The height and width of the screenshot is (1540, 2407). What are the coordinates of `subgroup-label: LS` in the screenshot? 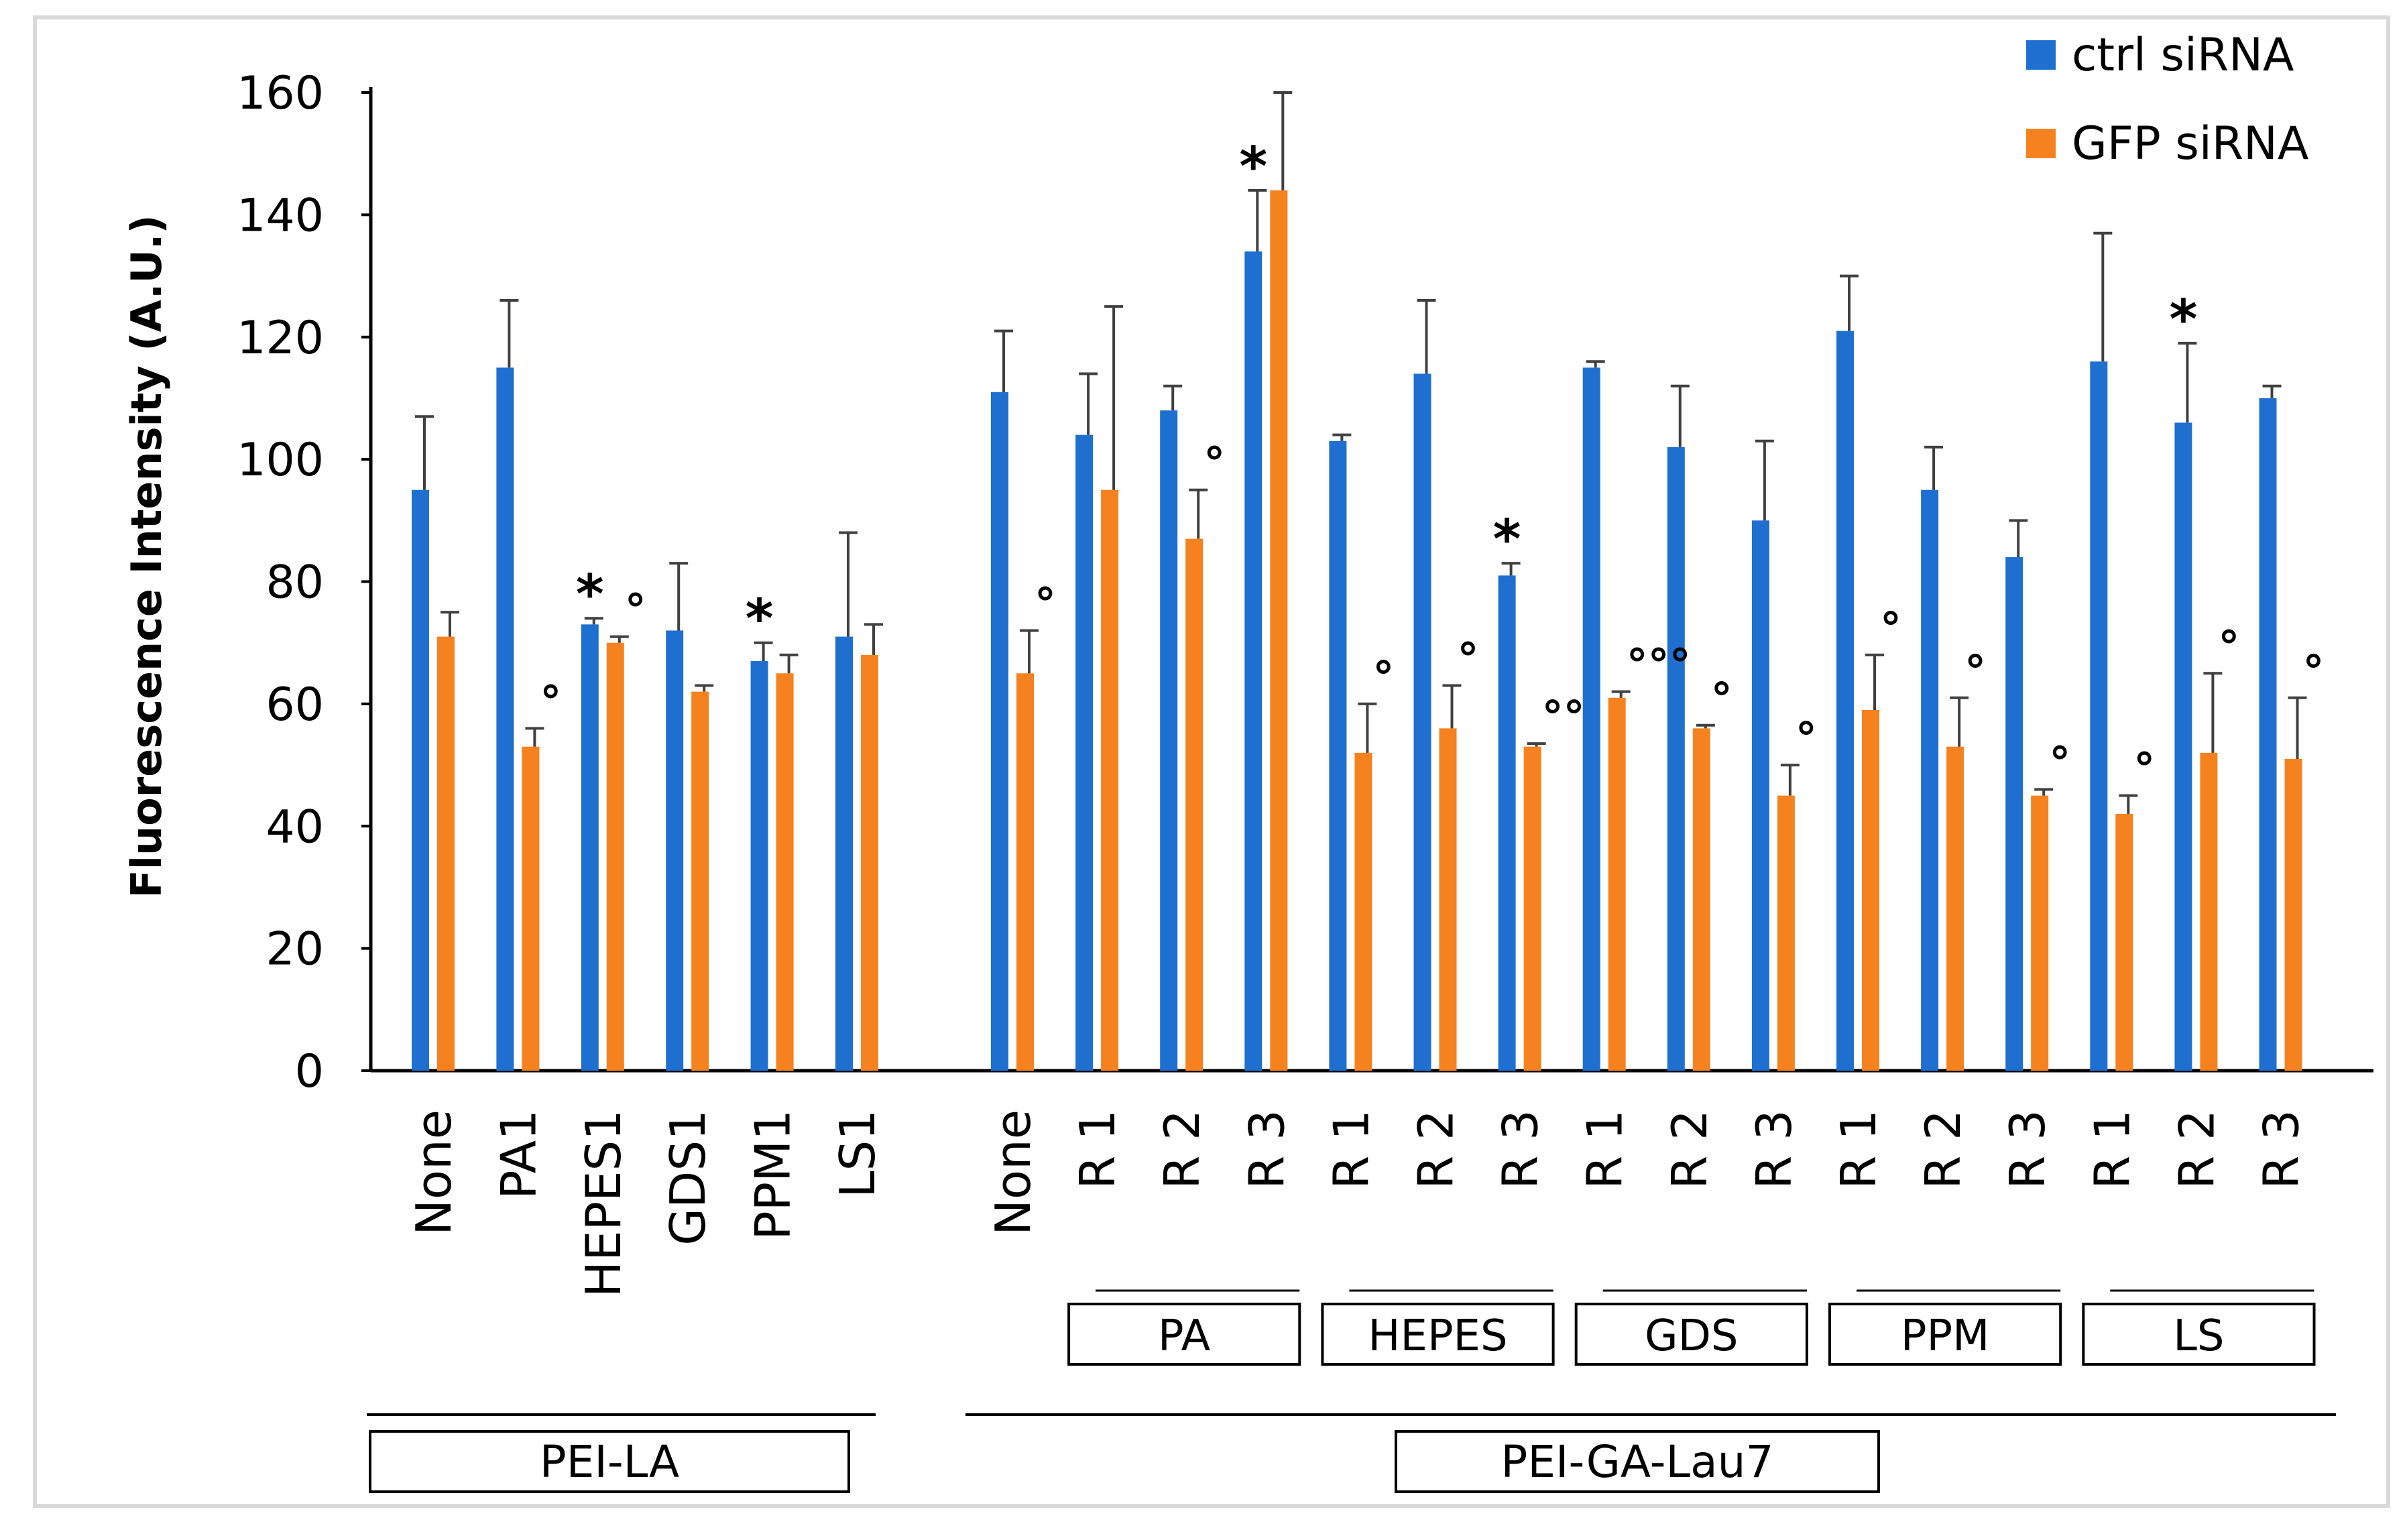 It's located at (2198, 1336).